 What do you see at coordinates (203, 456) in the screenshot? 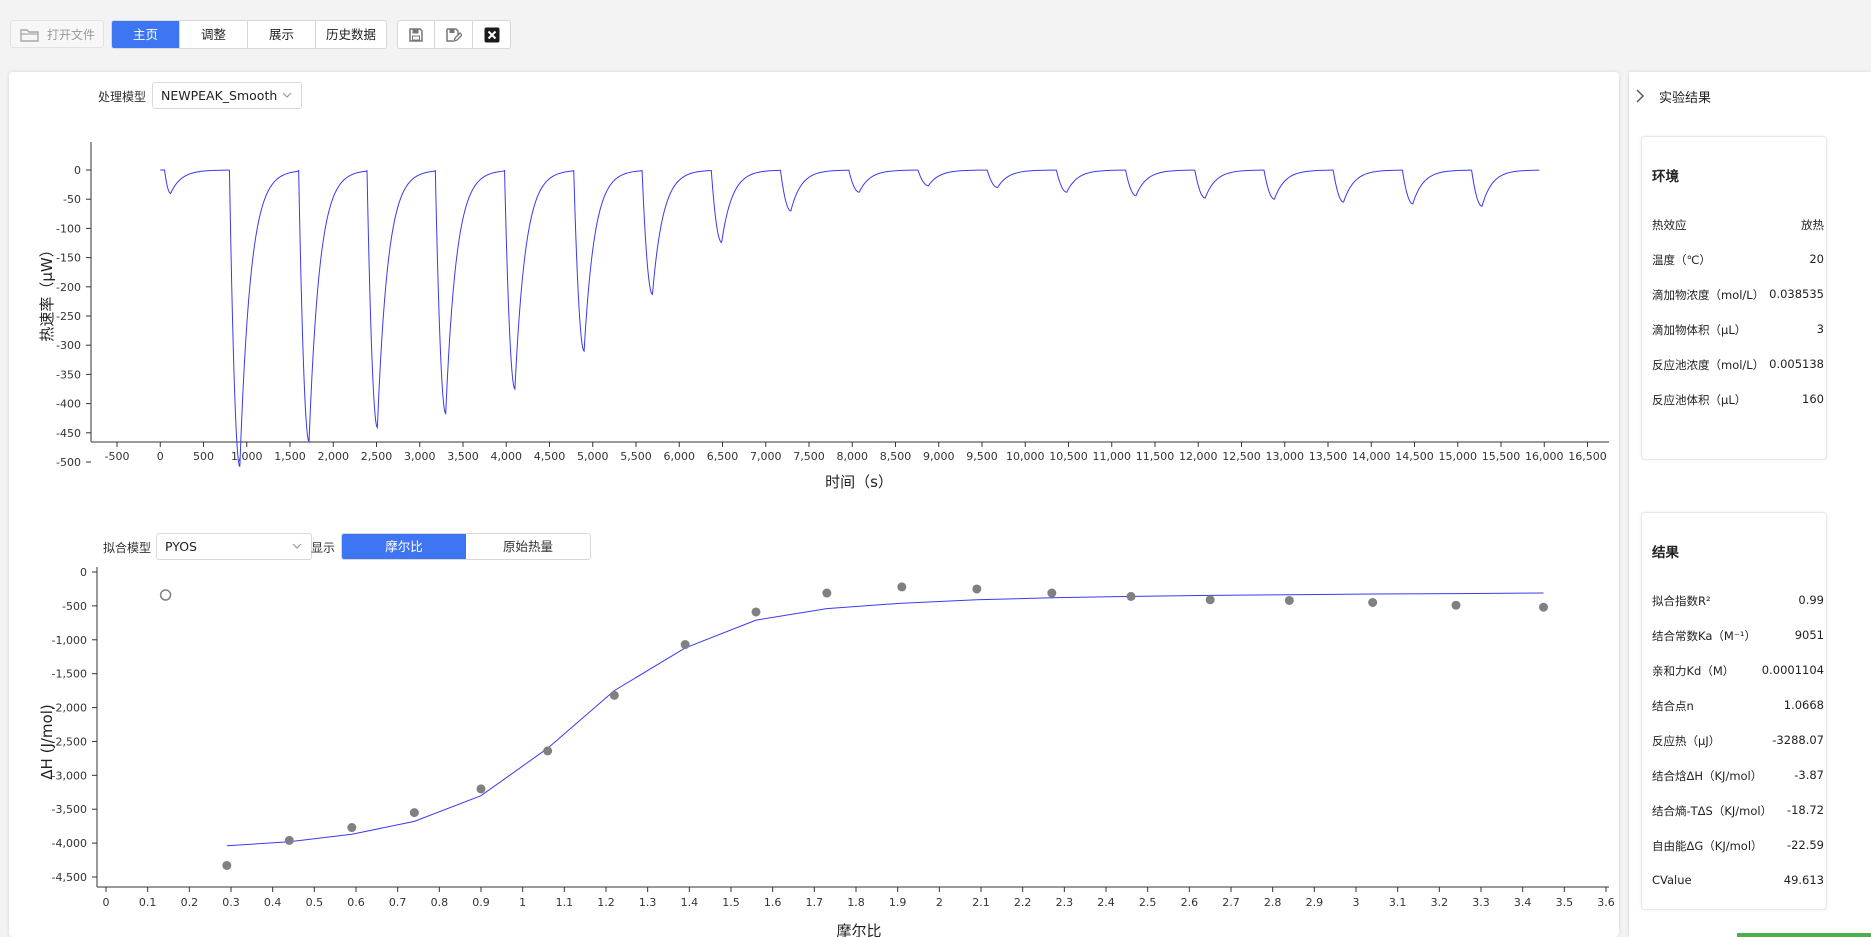
I see `x-tick-label: 500` at bounding box center [203, 456].